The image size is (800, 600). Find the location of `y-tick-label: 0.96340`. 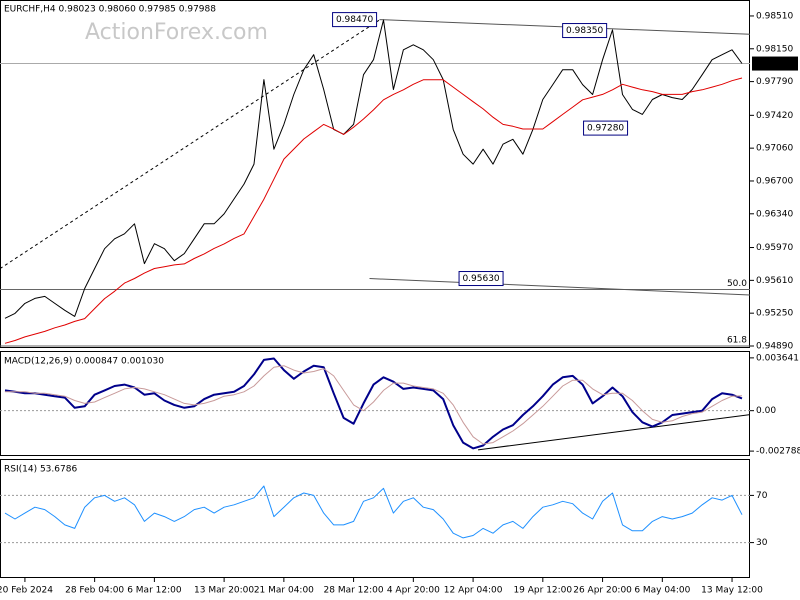

y-tick-label: 0.96340 is located at coordinates (774, 214).